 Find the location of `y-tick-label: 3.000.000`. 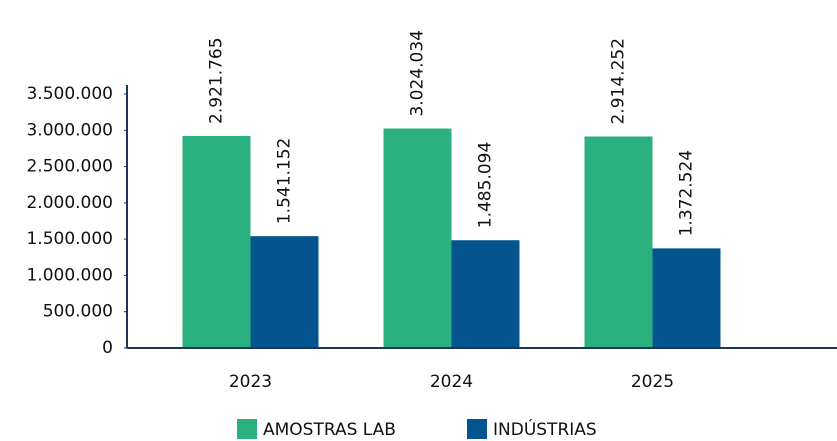

y-tick-label: 3.000.000 is located at coordinates (69, 130).